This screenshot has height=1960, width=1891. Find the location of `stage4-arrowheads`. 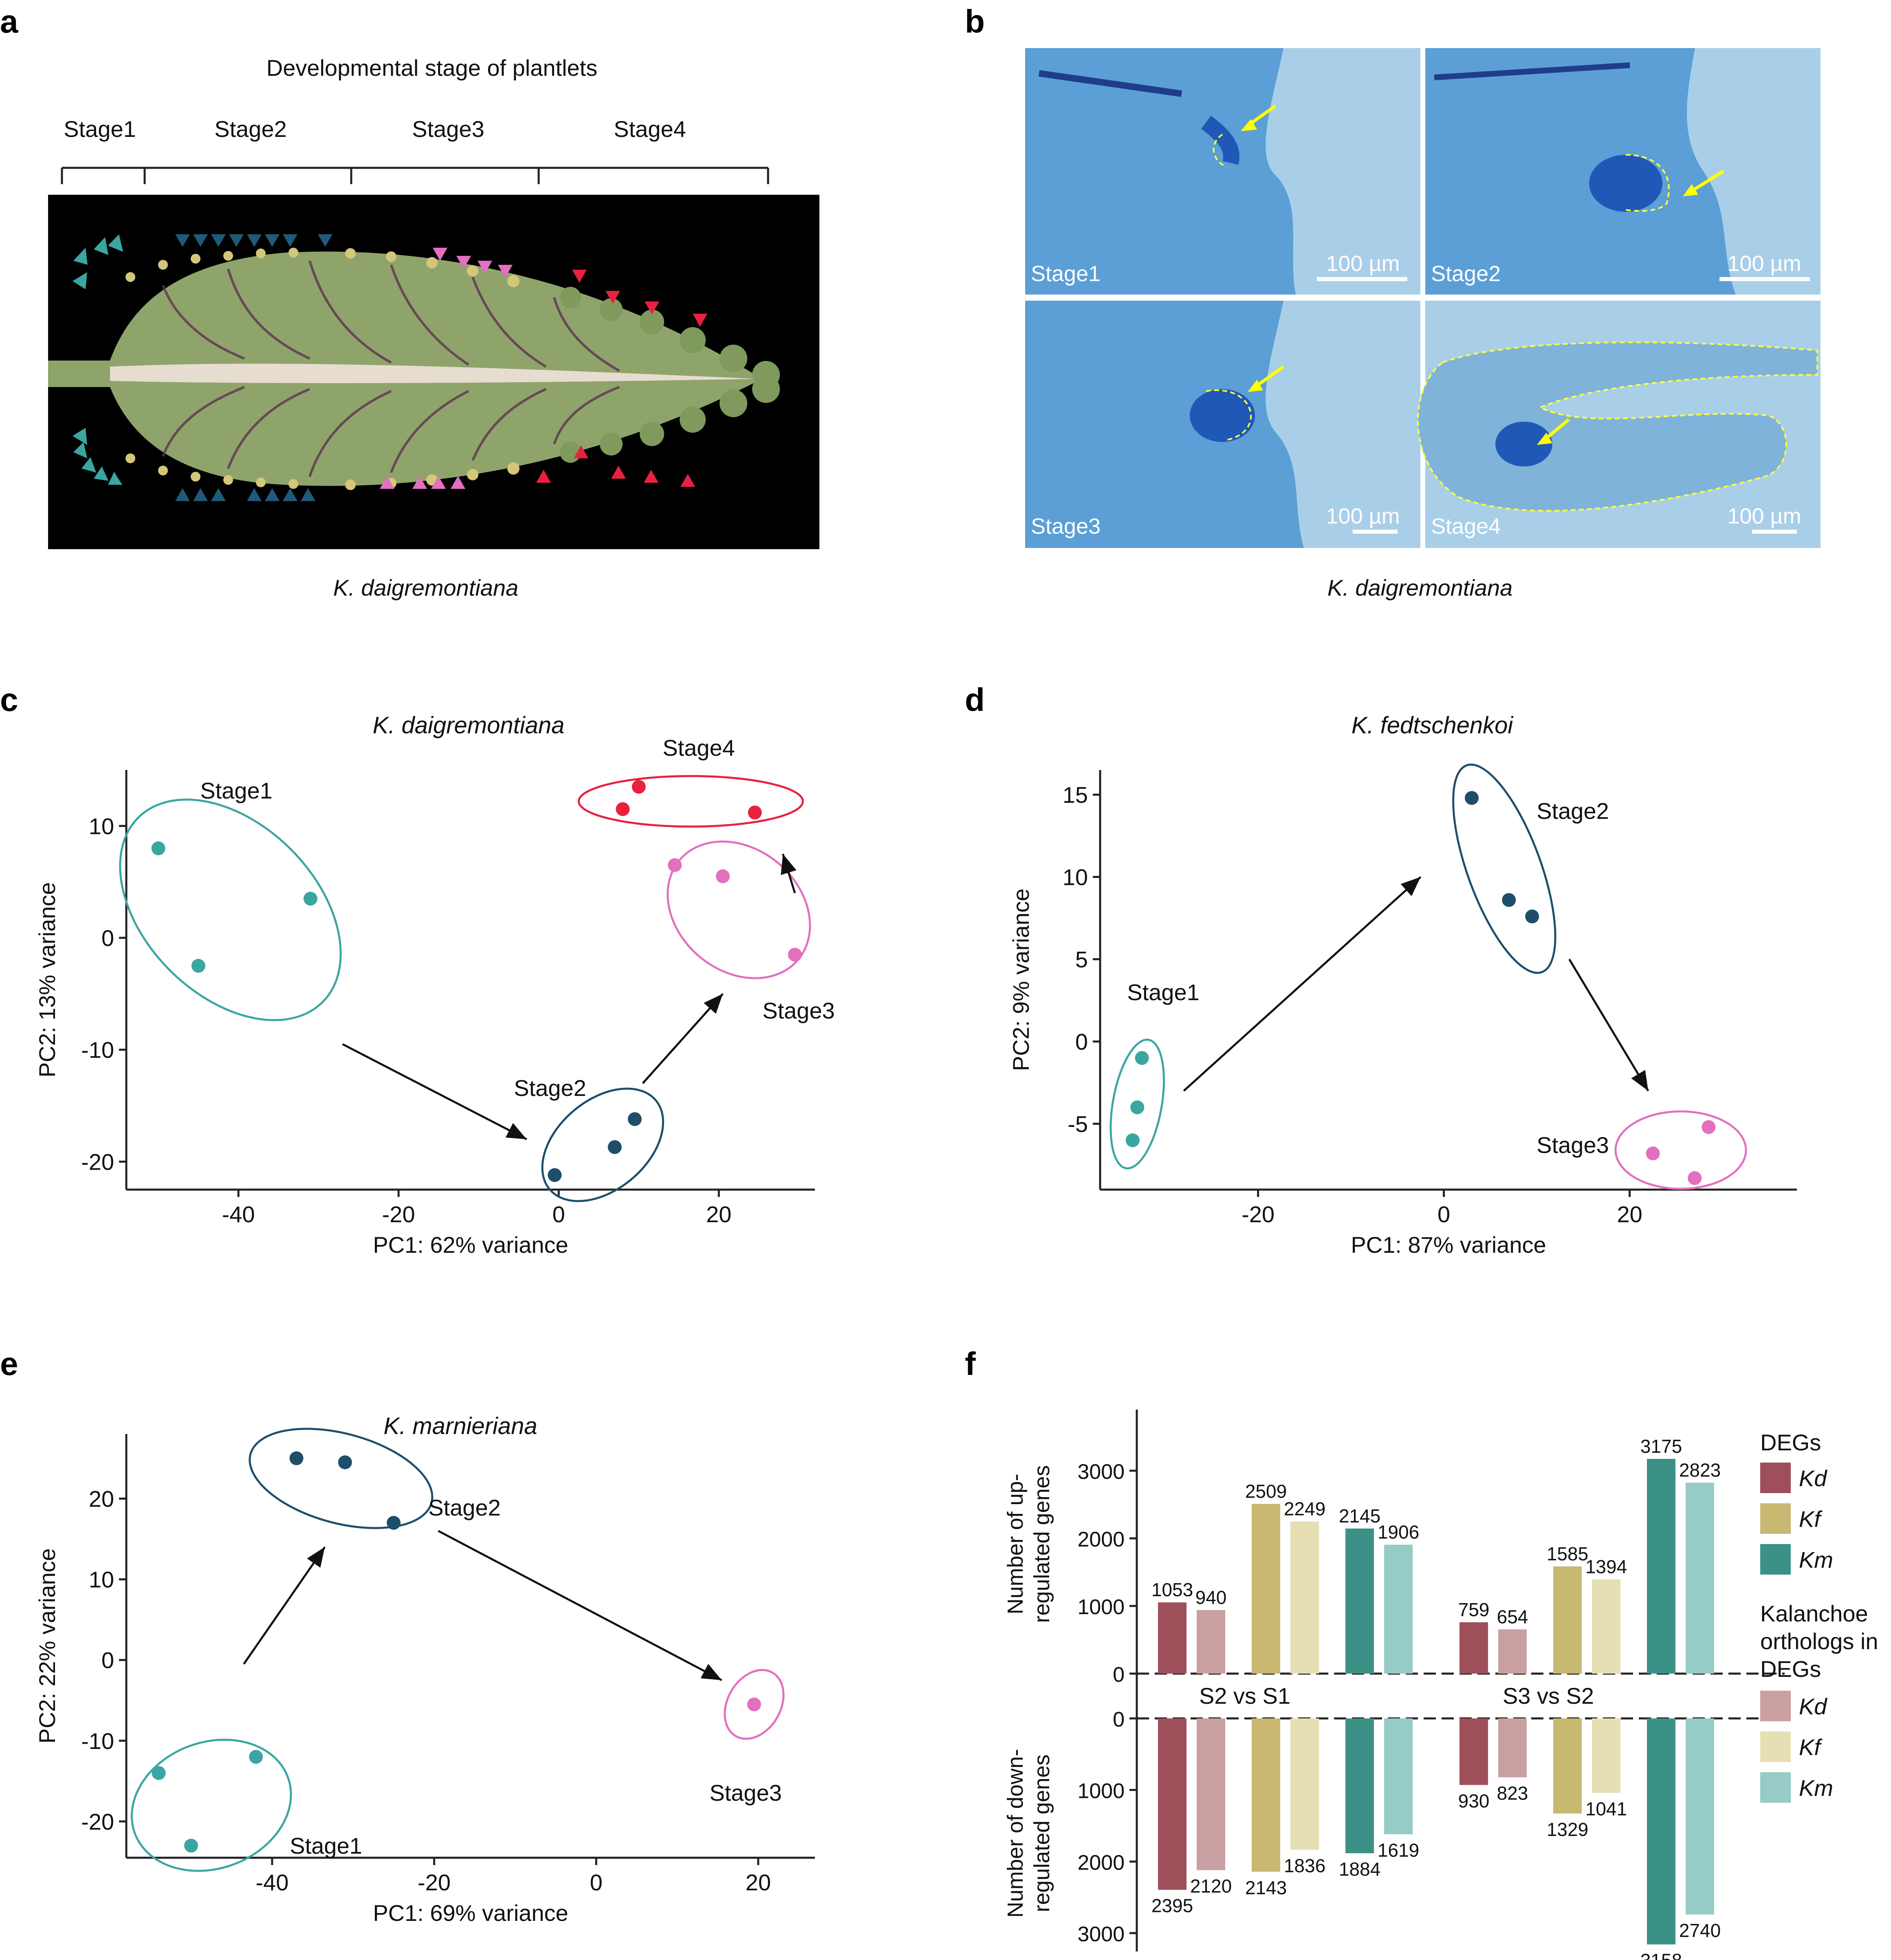

stage4-arrowheads is located at coordinates (621, 378).